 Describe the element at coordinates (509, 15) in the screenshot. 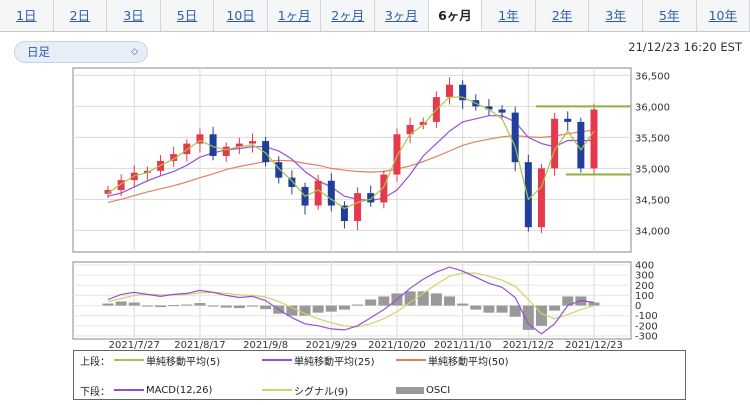

I see `tab-9: 1年` at that location.